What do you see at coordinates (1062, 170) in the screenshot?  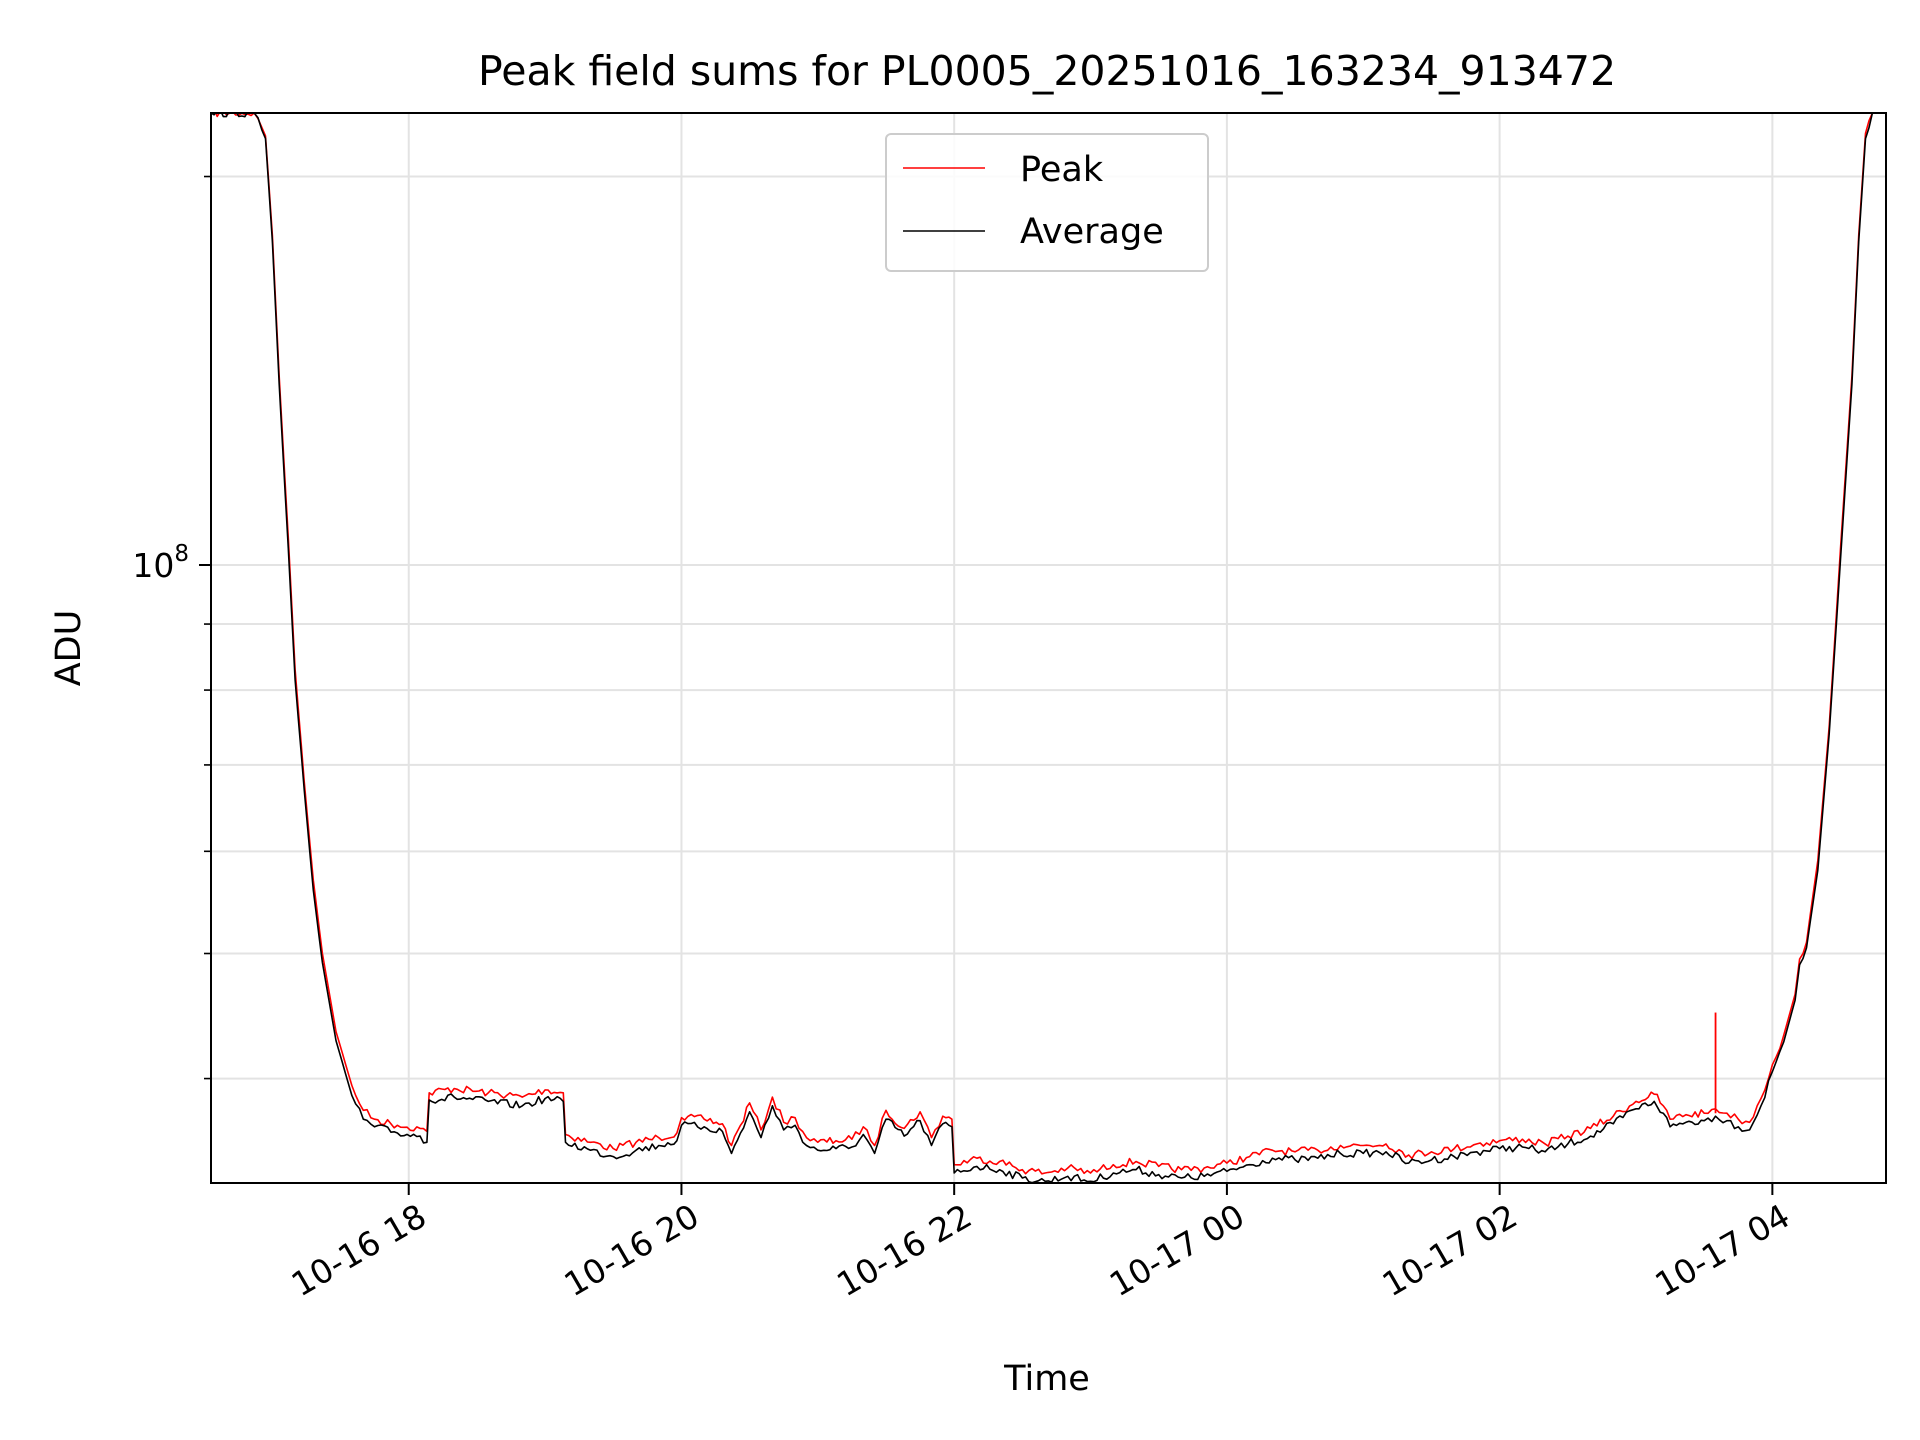 I see `legend-label-peak: Peak` at bounding box center [1062, 170].